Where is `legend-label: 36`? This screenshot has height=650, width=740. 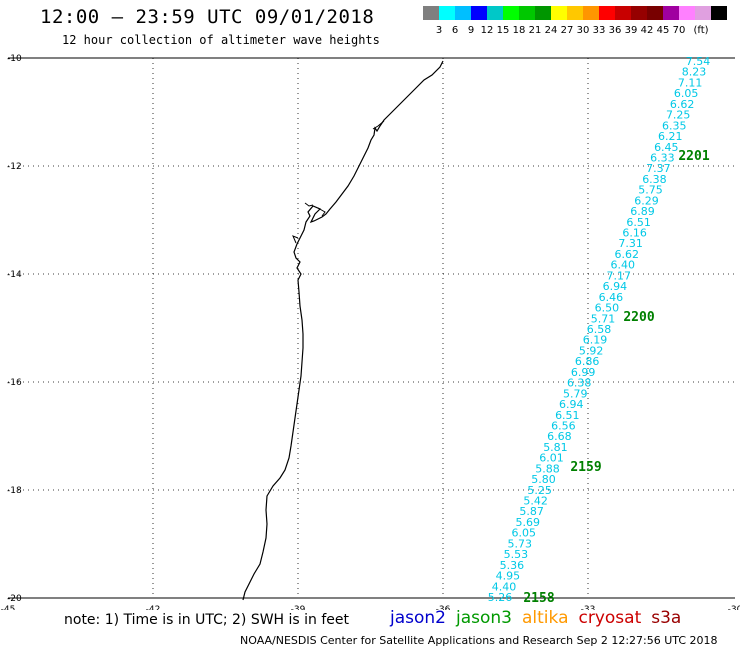 legend-label: 36 is located at coordinates (615, 30).